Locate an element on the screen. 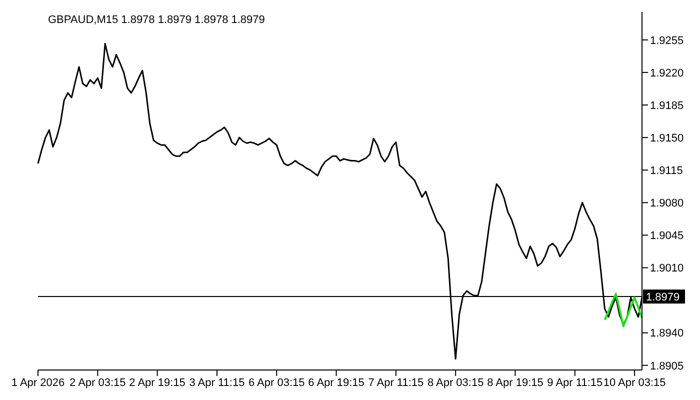 The image size is (700, 400). x-tick-label: 1 Apr 2026 is located at coordinates (38, 382).